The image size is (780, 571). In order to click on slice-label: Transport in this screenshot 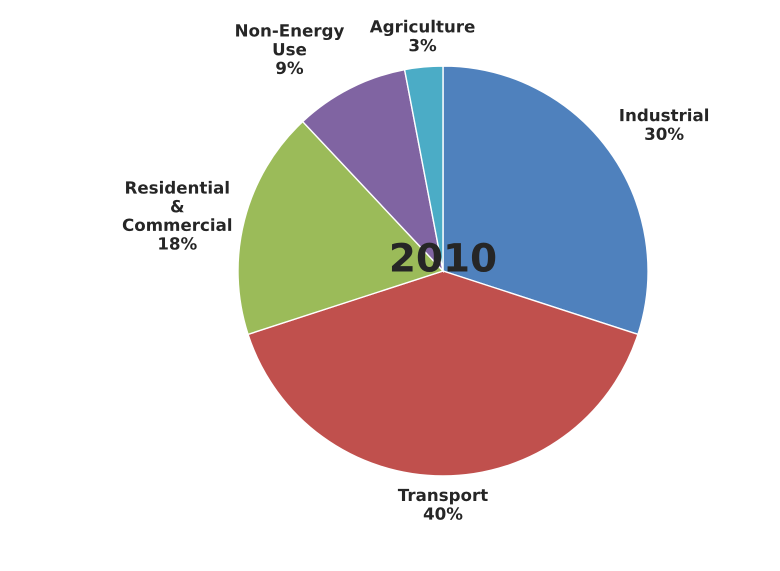, I will do `click(443, 496)`.